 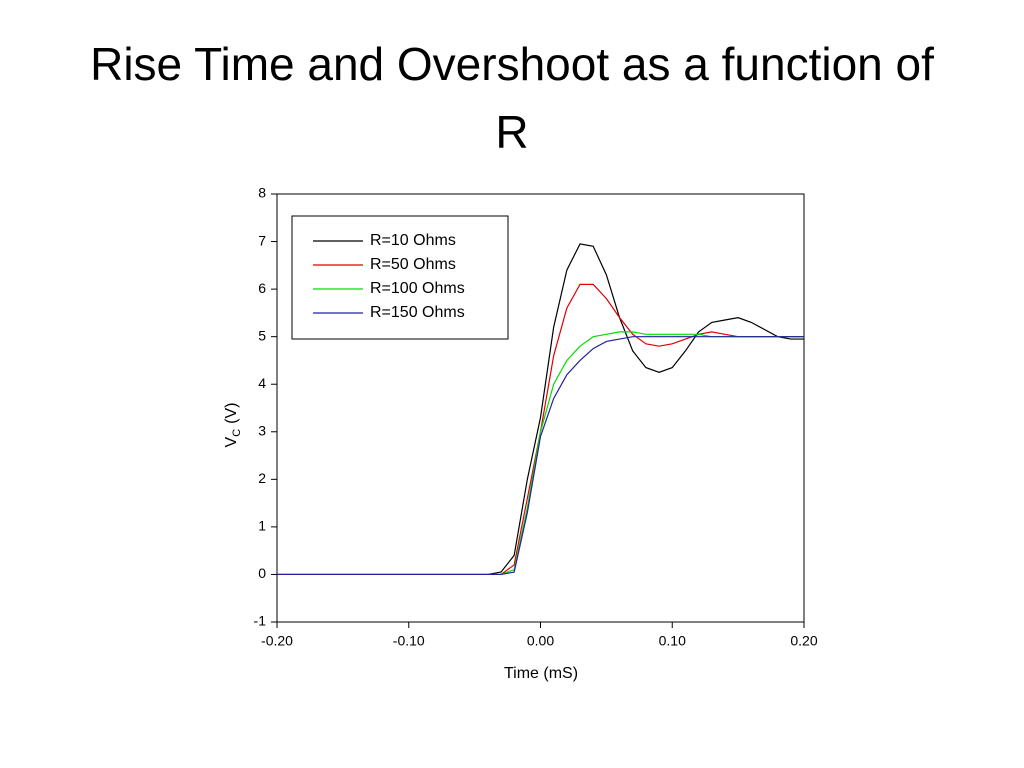 What do you see at coordinates (260, 621) in the screenshot?
I see `y-tick-label: -1` at bounding box center [260, 621].